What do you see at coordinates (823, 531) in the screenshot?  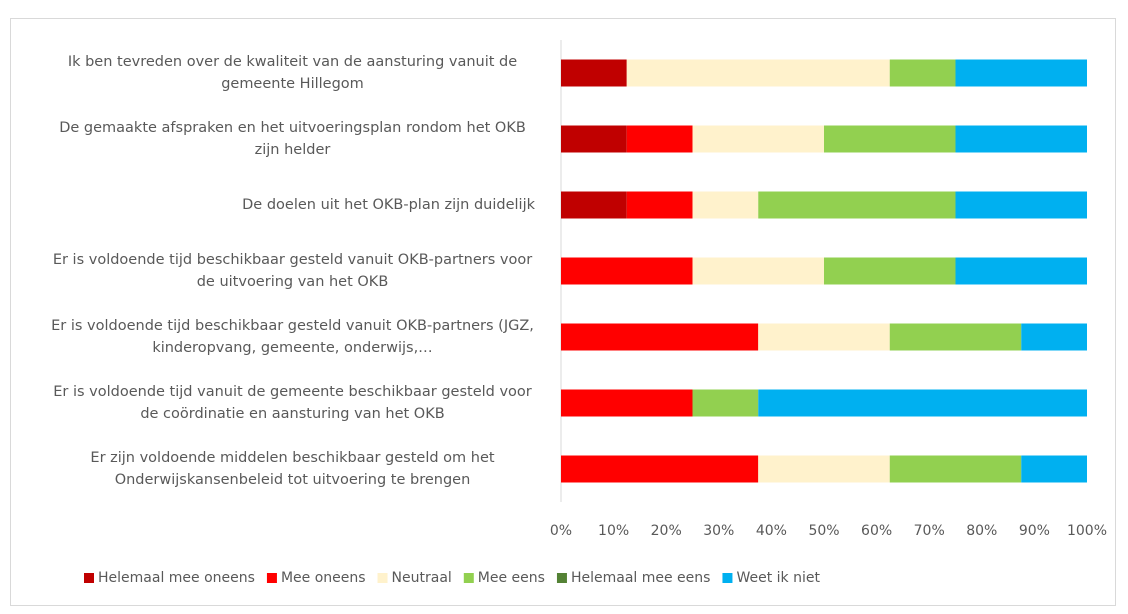 I see `x-tick-label: 50%` at bounding box center [823, 531].